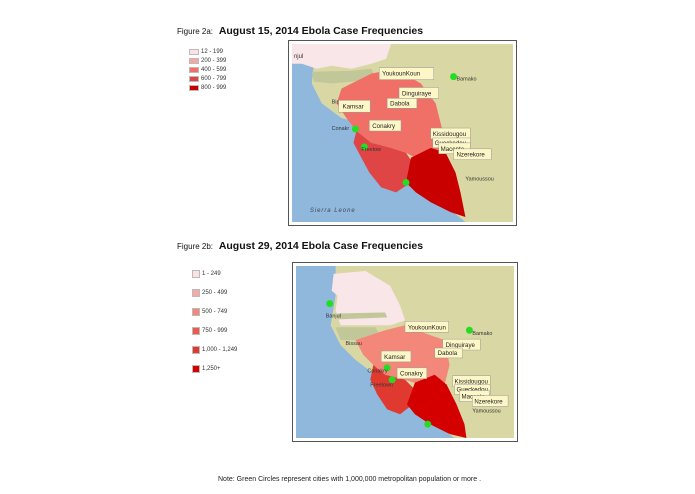  I want to click on legend-item: 500 - 749, so click(214, 311).